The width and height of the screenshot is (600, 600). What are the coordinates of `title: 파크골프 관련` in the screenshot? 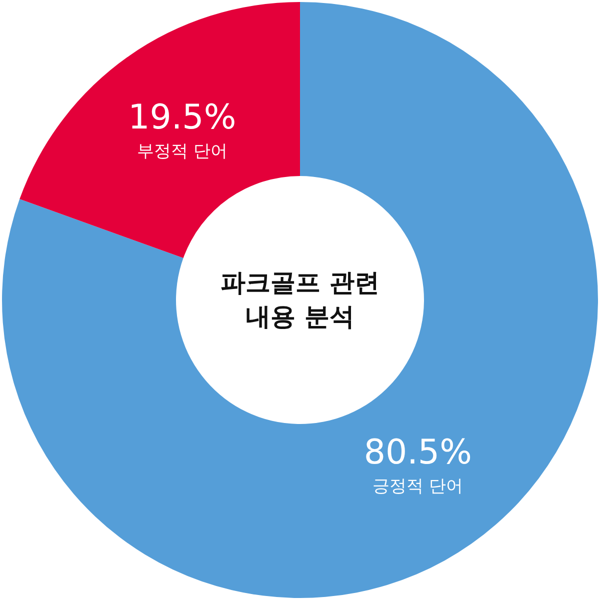 It's located at (300, 282).